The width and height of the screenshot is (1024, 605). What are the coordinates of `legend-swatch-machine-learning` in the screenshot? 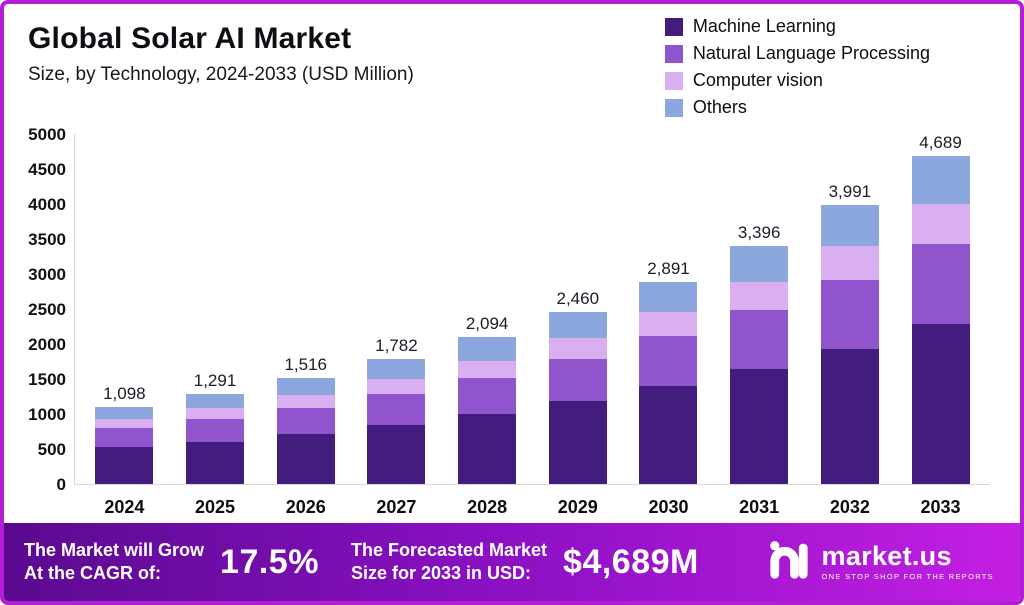 It's located at (673, 26).